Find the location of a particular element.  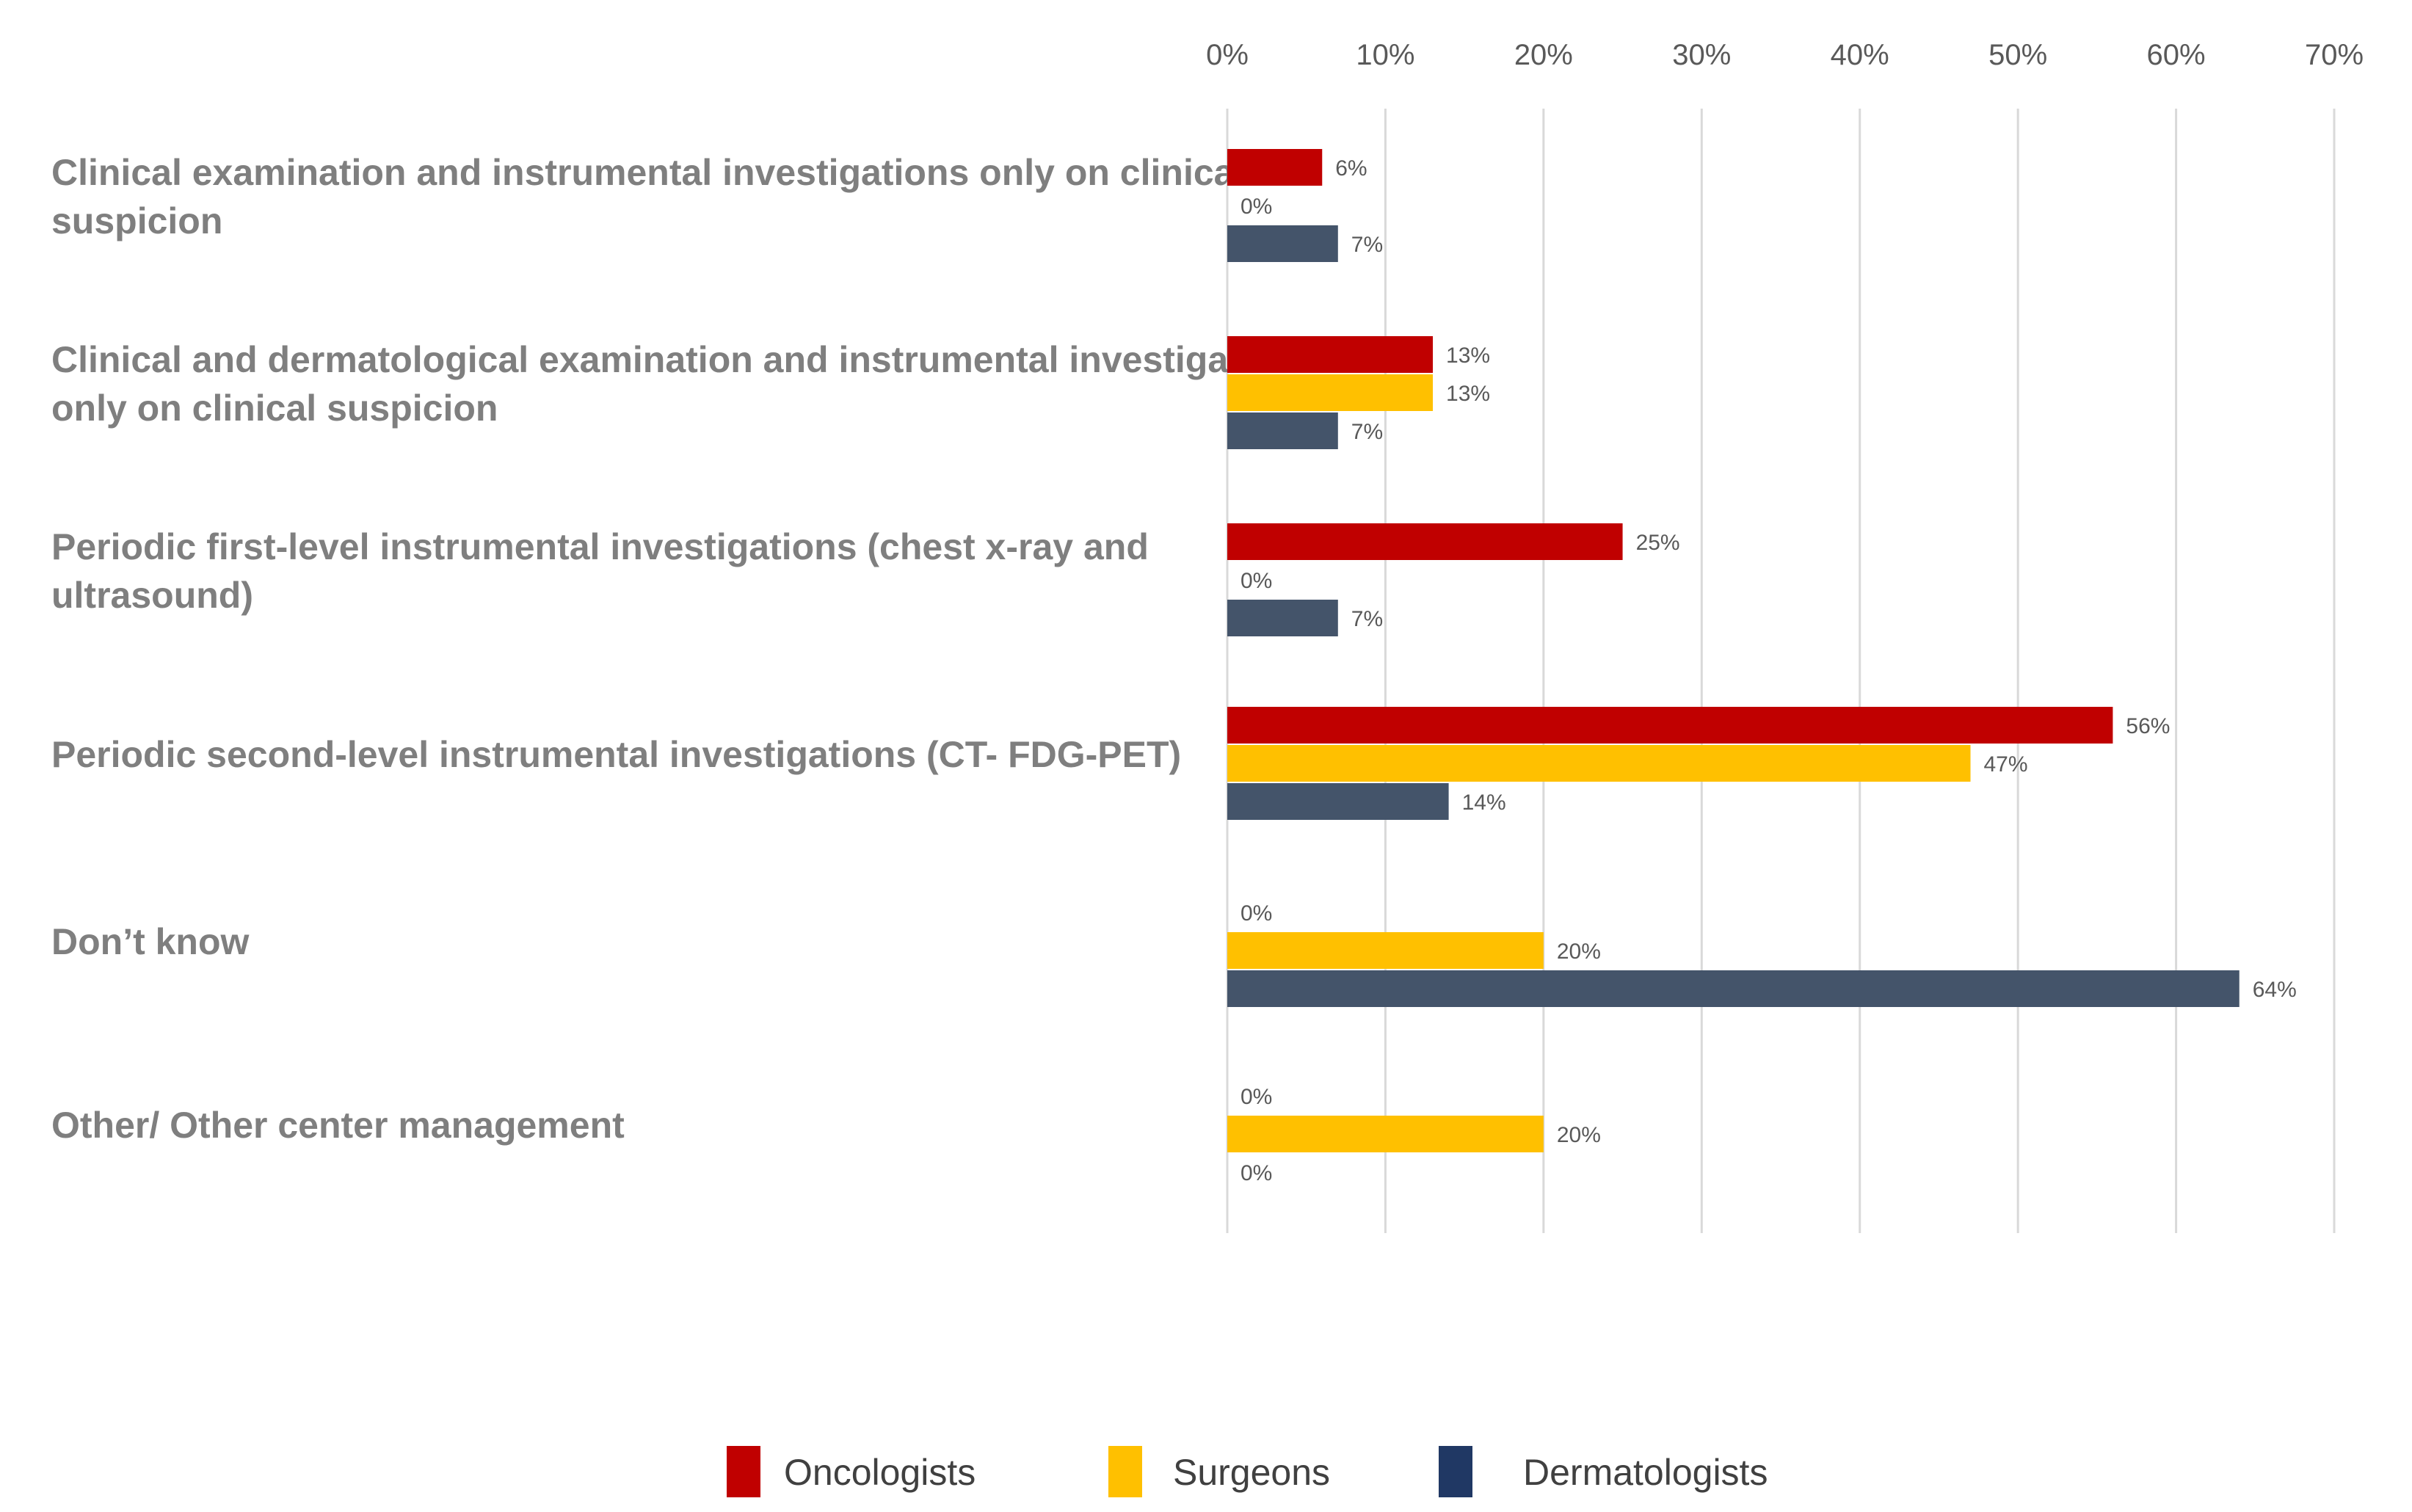

tick-label-50: 50% is located at coordinates (2018, 55).